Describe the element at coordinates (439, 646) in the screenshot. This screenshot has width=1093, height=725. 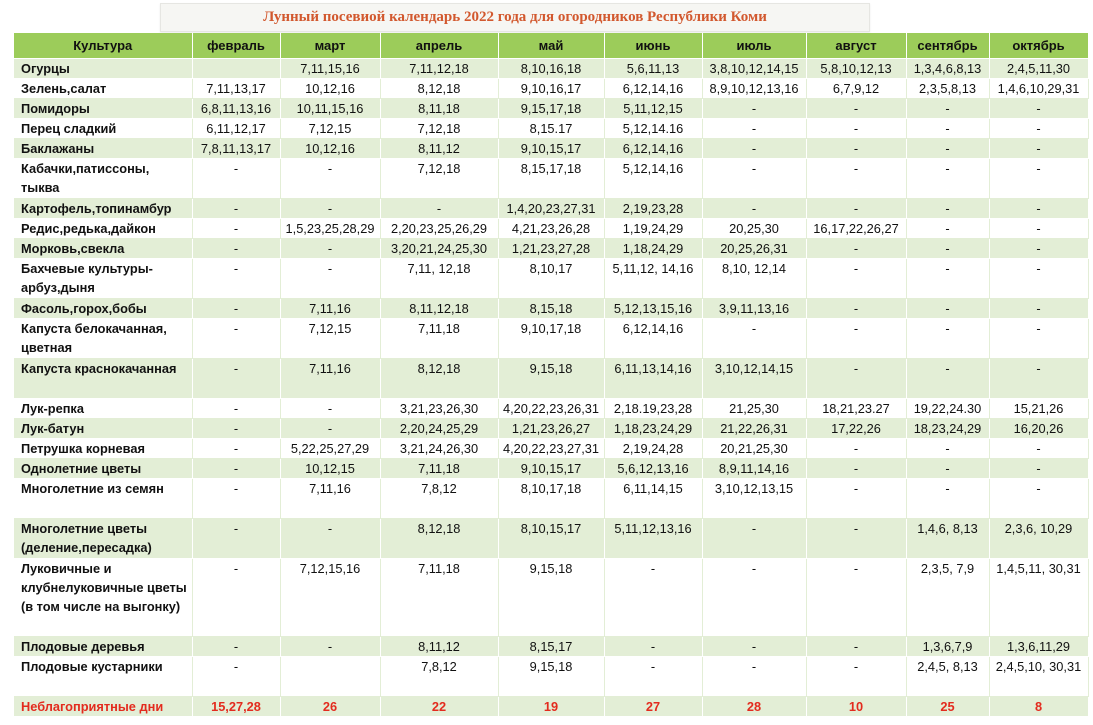
I see `date-cell: 8,11,12` at that location.